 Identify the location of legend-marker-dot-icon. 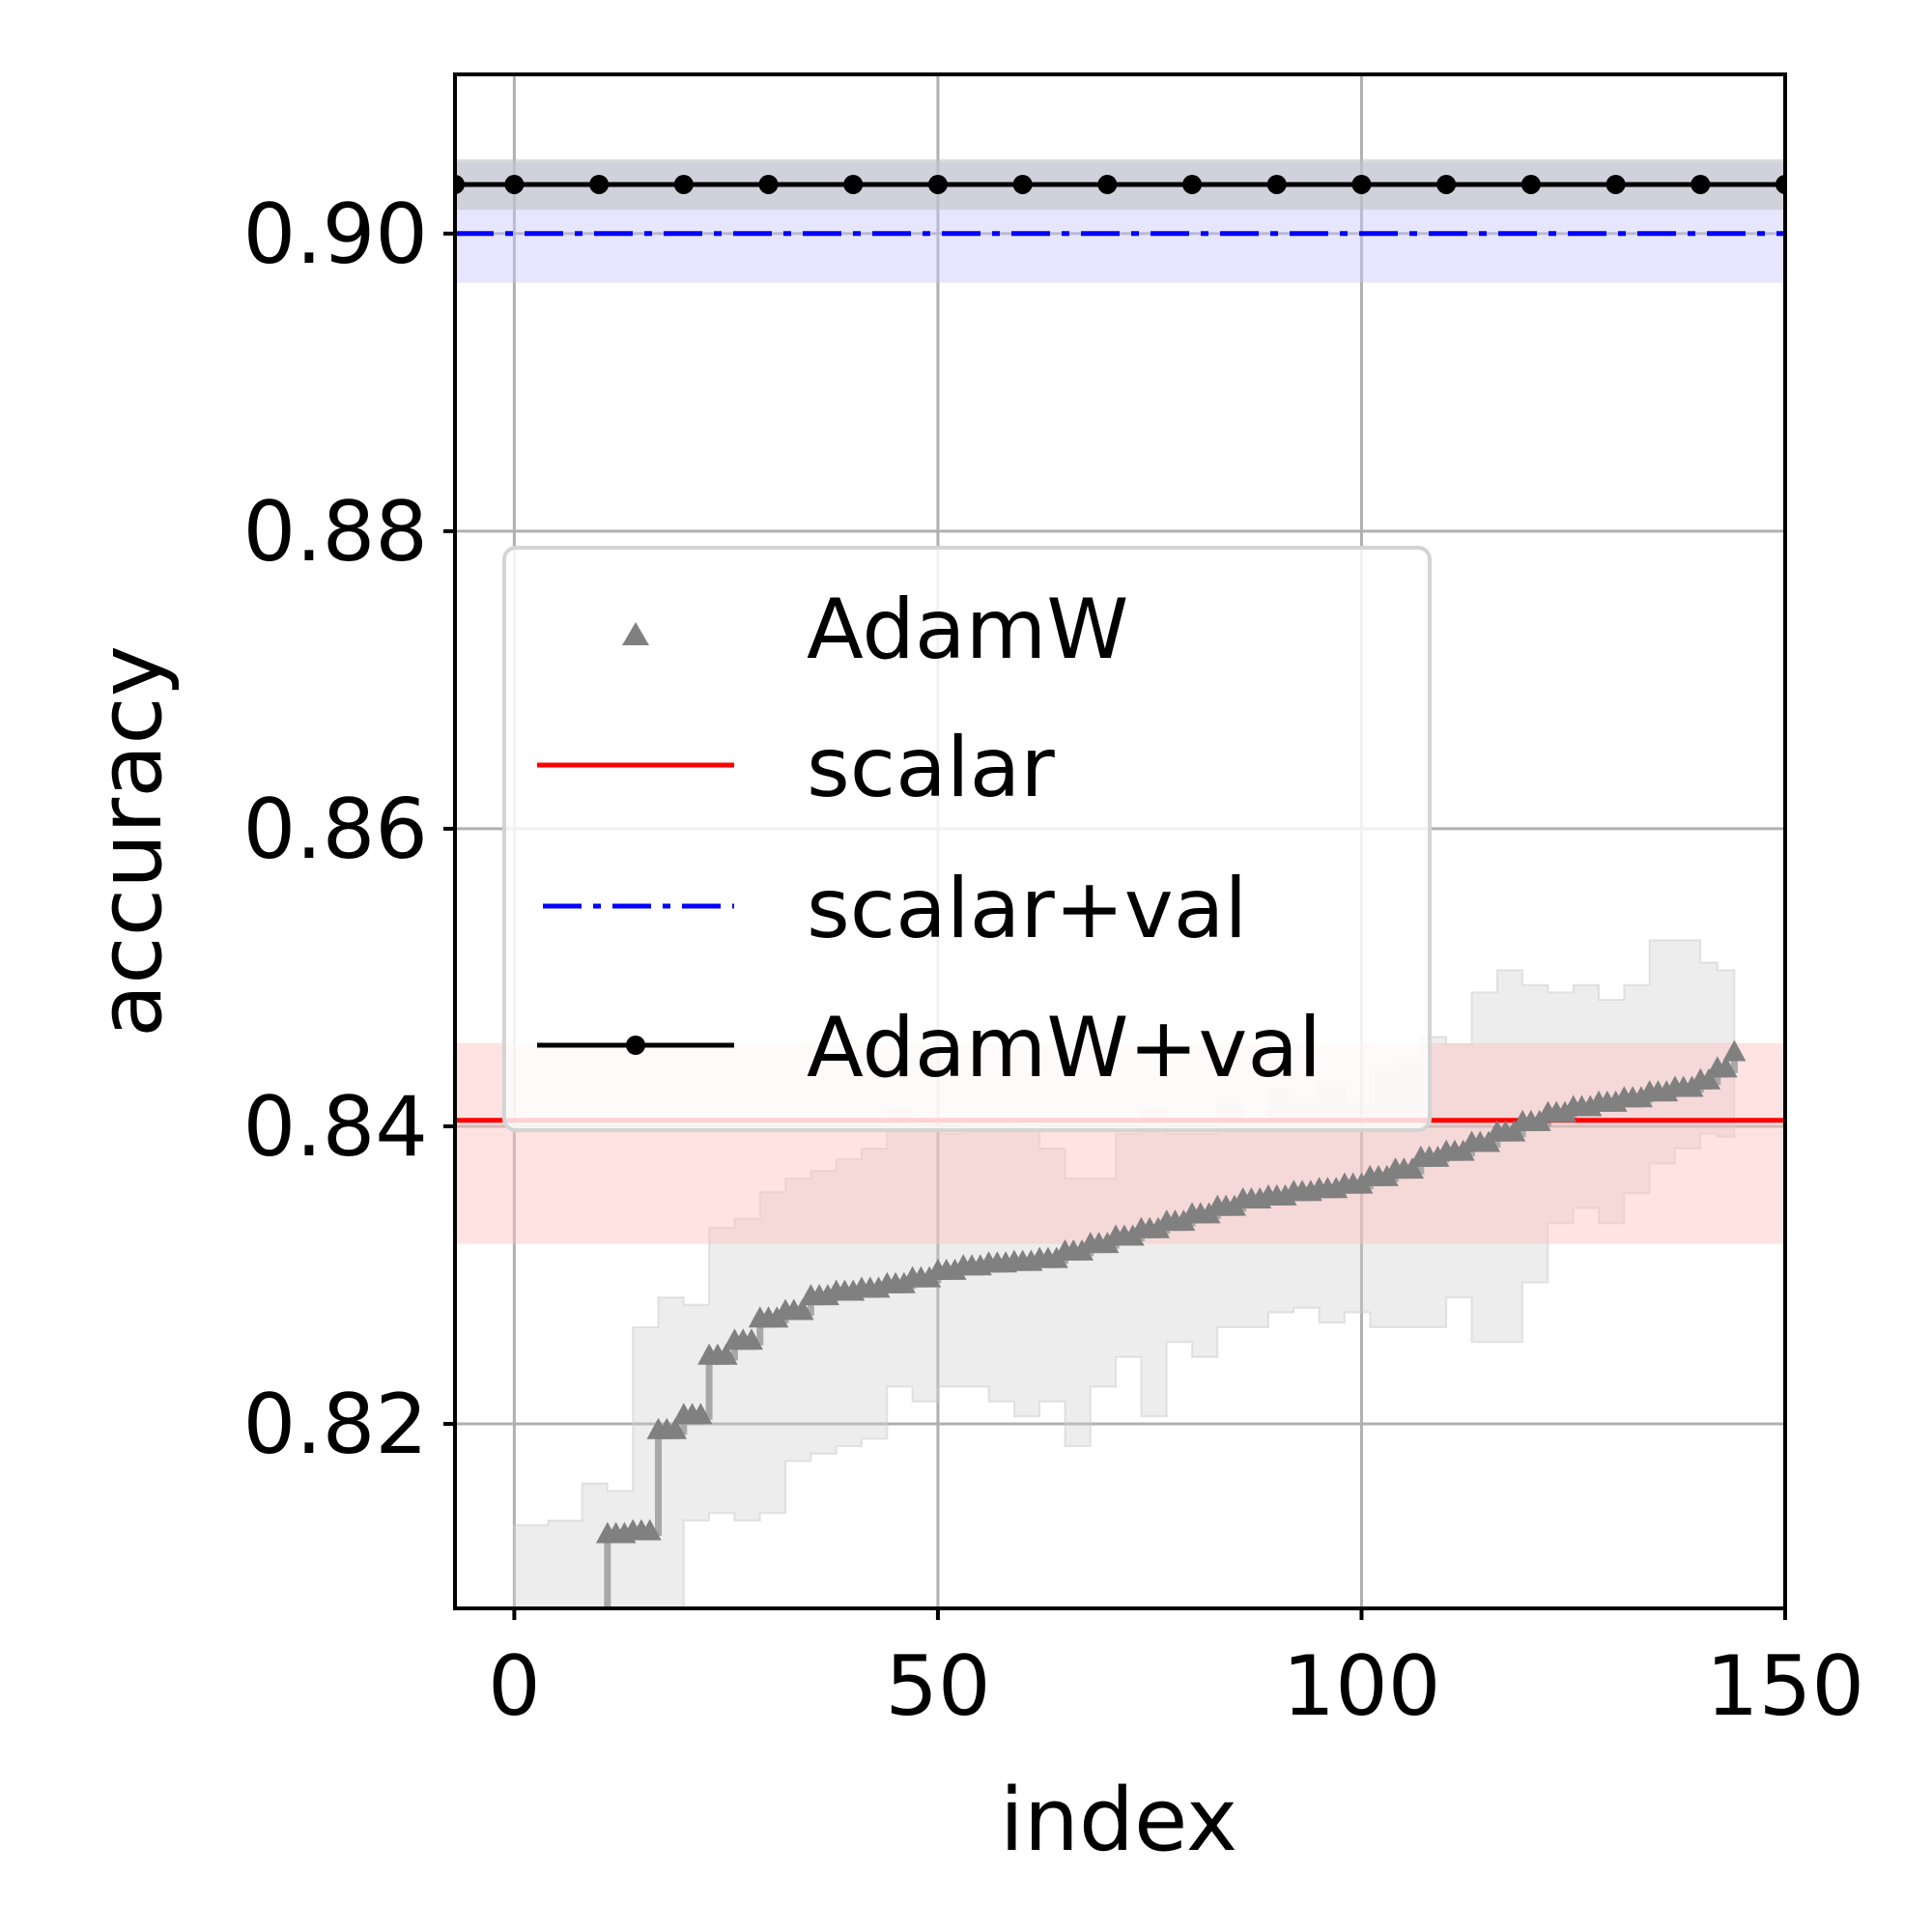
(635, 1045).